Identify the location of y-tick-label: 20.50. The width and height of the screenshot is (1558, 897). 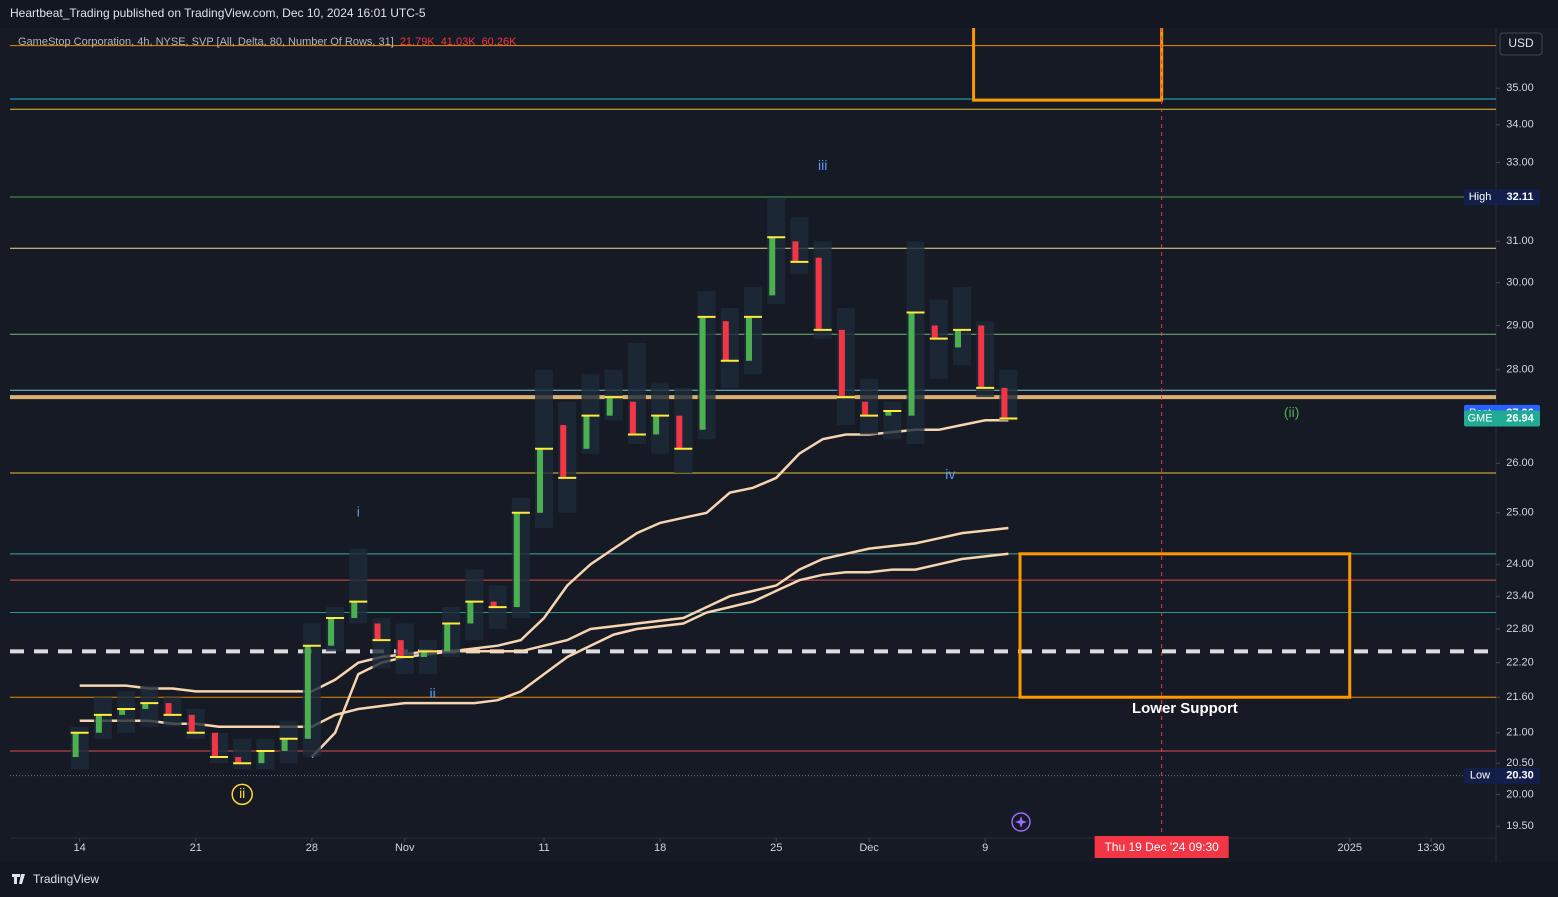
(1520, 763).